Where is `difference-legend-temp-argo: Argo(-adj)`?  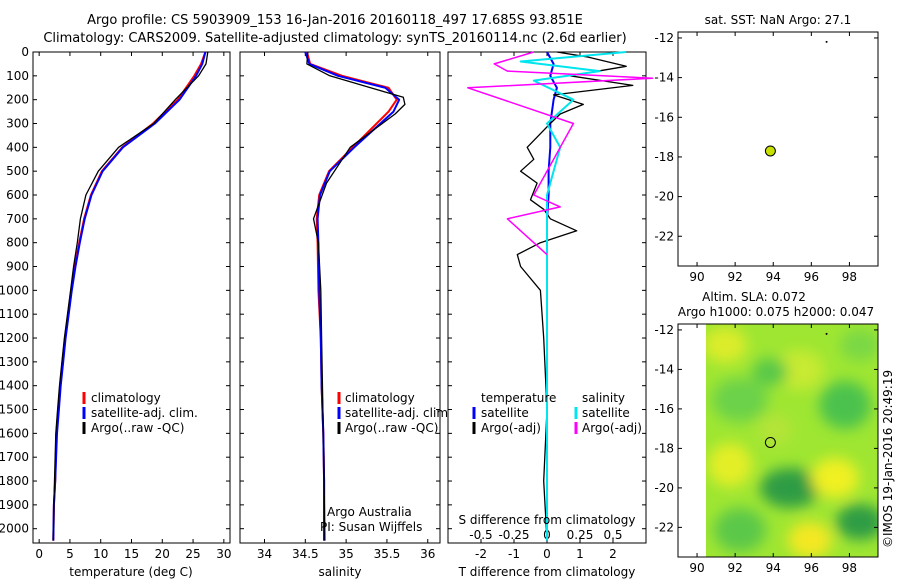 difference-legend-temp-argo: Argo(-adj) is located at coordinates (511, 428).